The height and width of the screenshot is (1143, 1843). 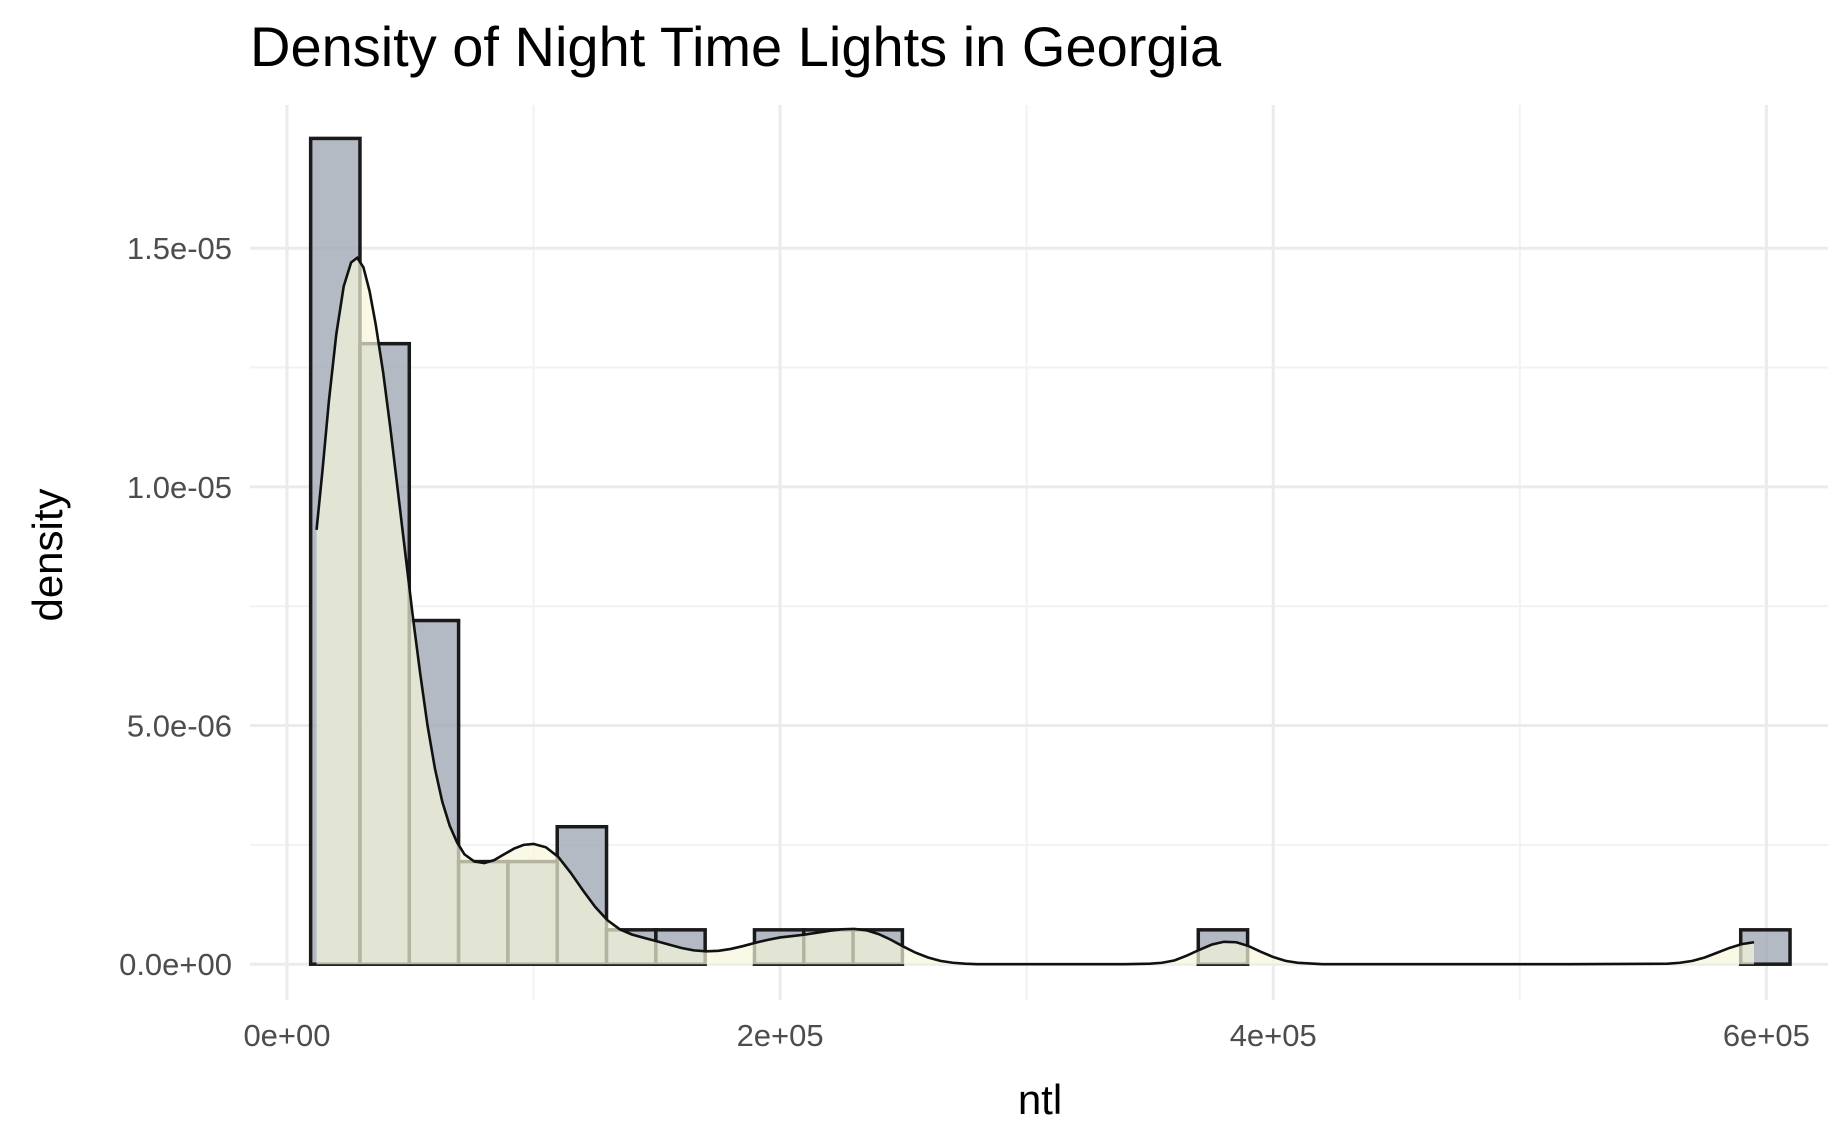 What do you see at coordinates (175, 964) in the screenshot?
I see `y-tick-label: 0.0e+00` at bounding box center [175, 964].